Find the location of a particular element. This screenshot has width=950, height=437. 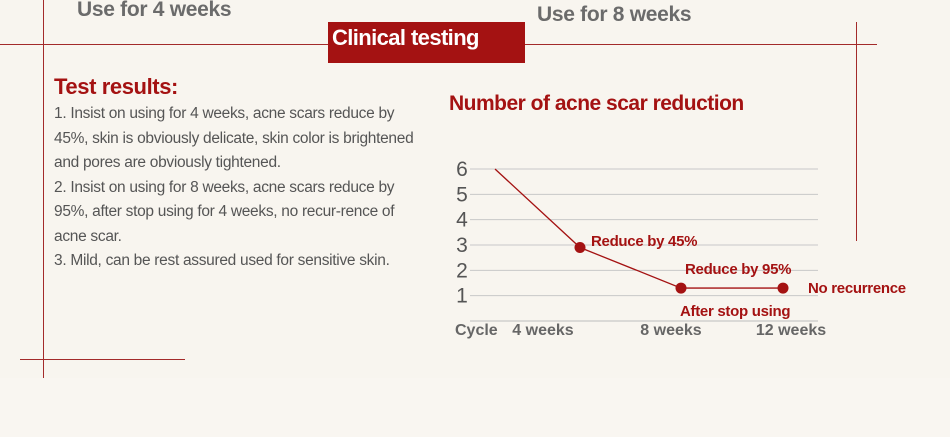

y-tick-label: 2 is located at coordinates (462, 270).